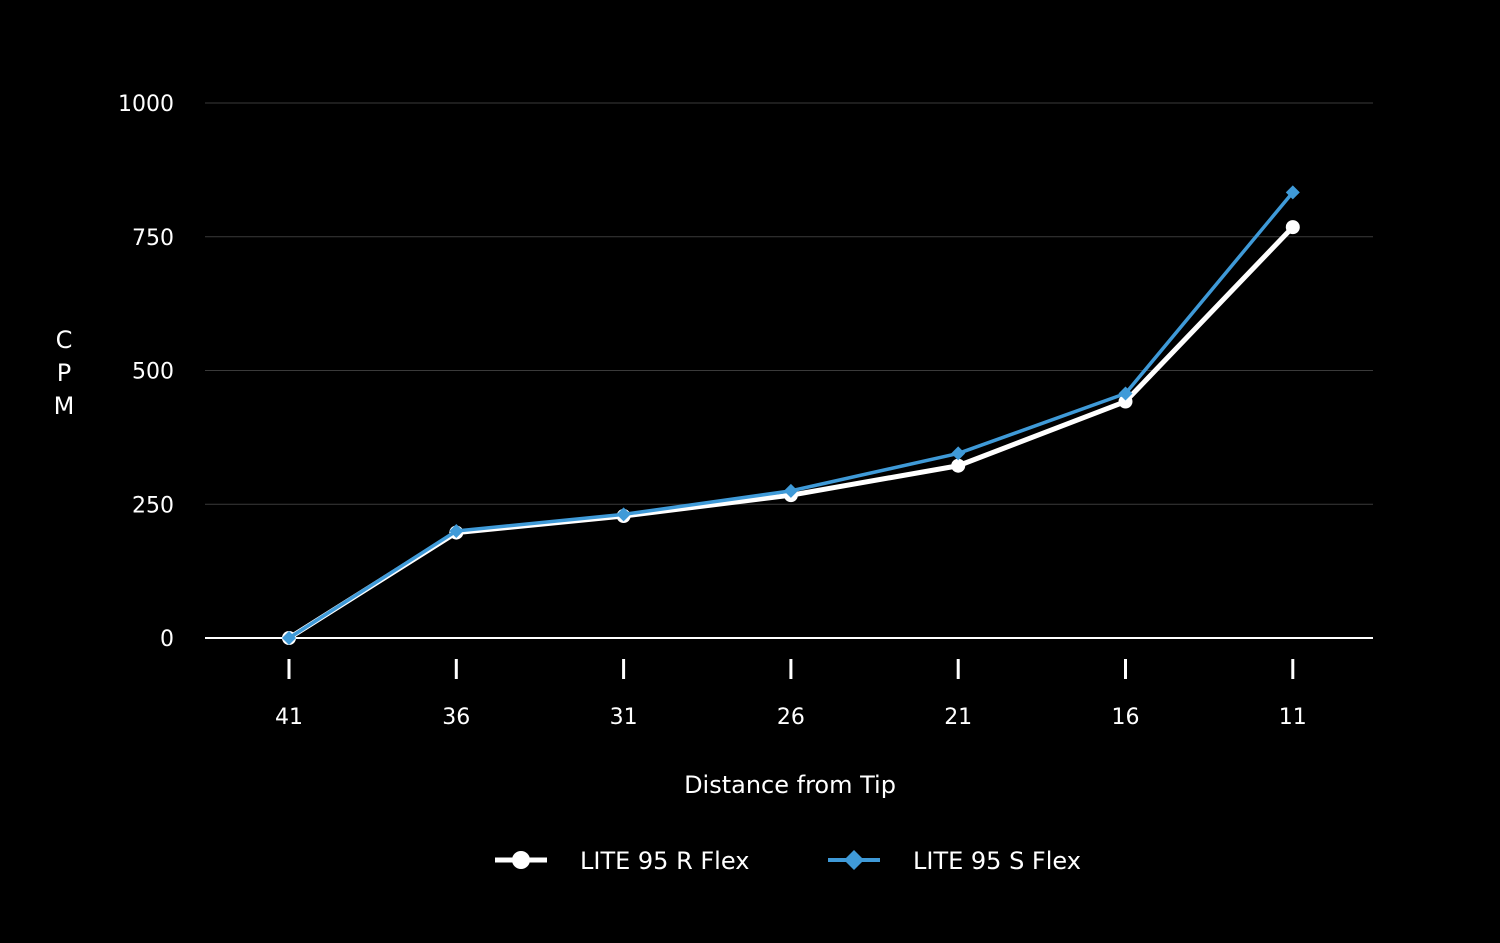 The width and height of the screenshot is (1500, 943). I want to click on y-tick-label: 500, so click(153, 372).